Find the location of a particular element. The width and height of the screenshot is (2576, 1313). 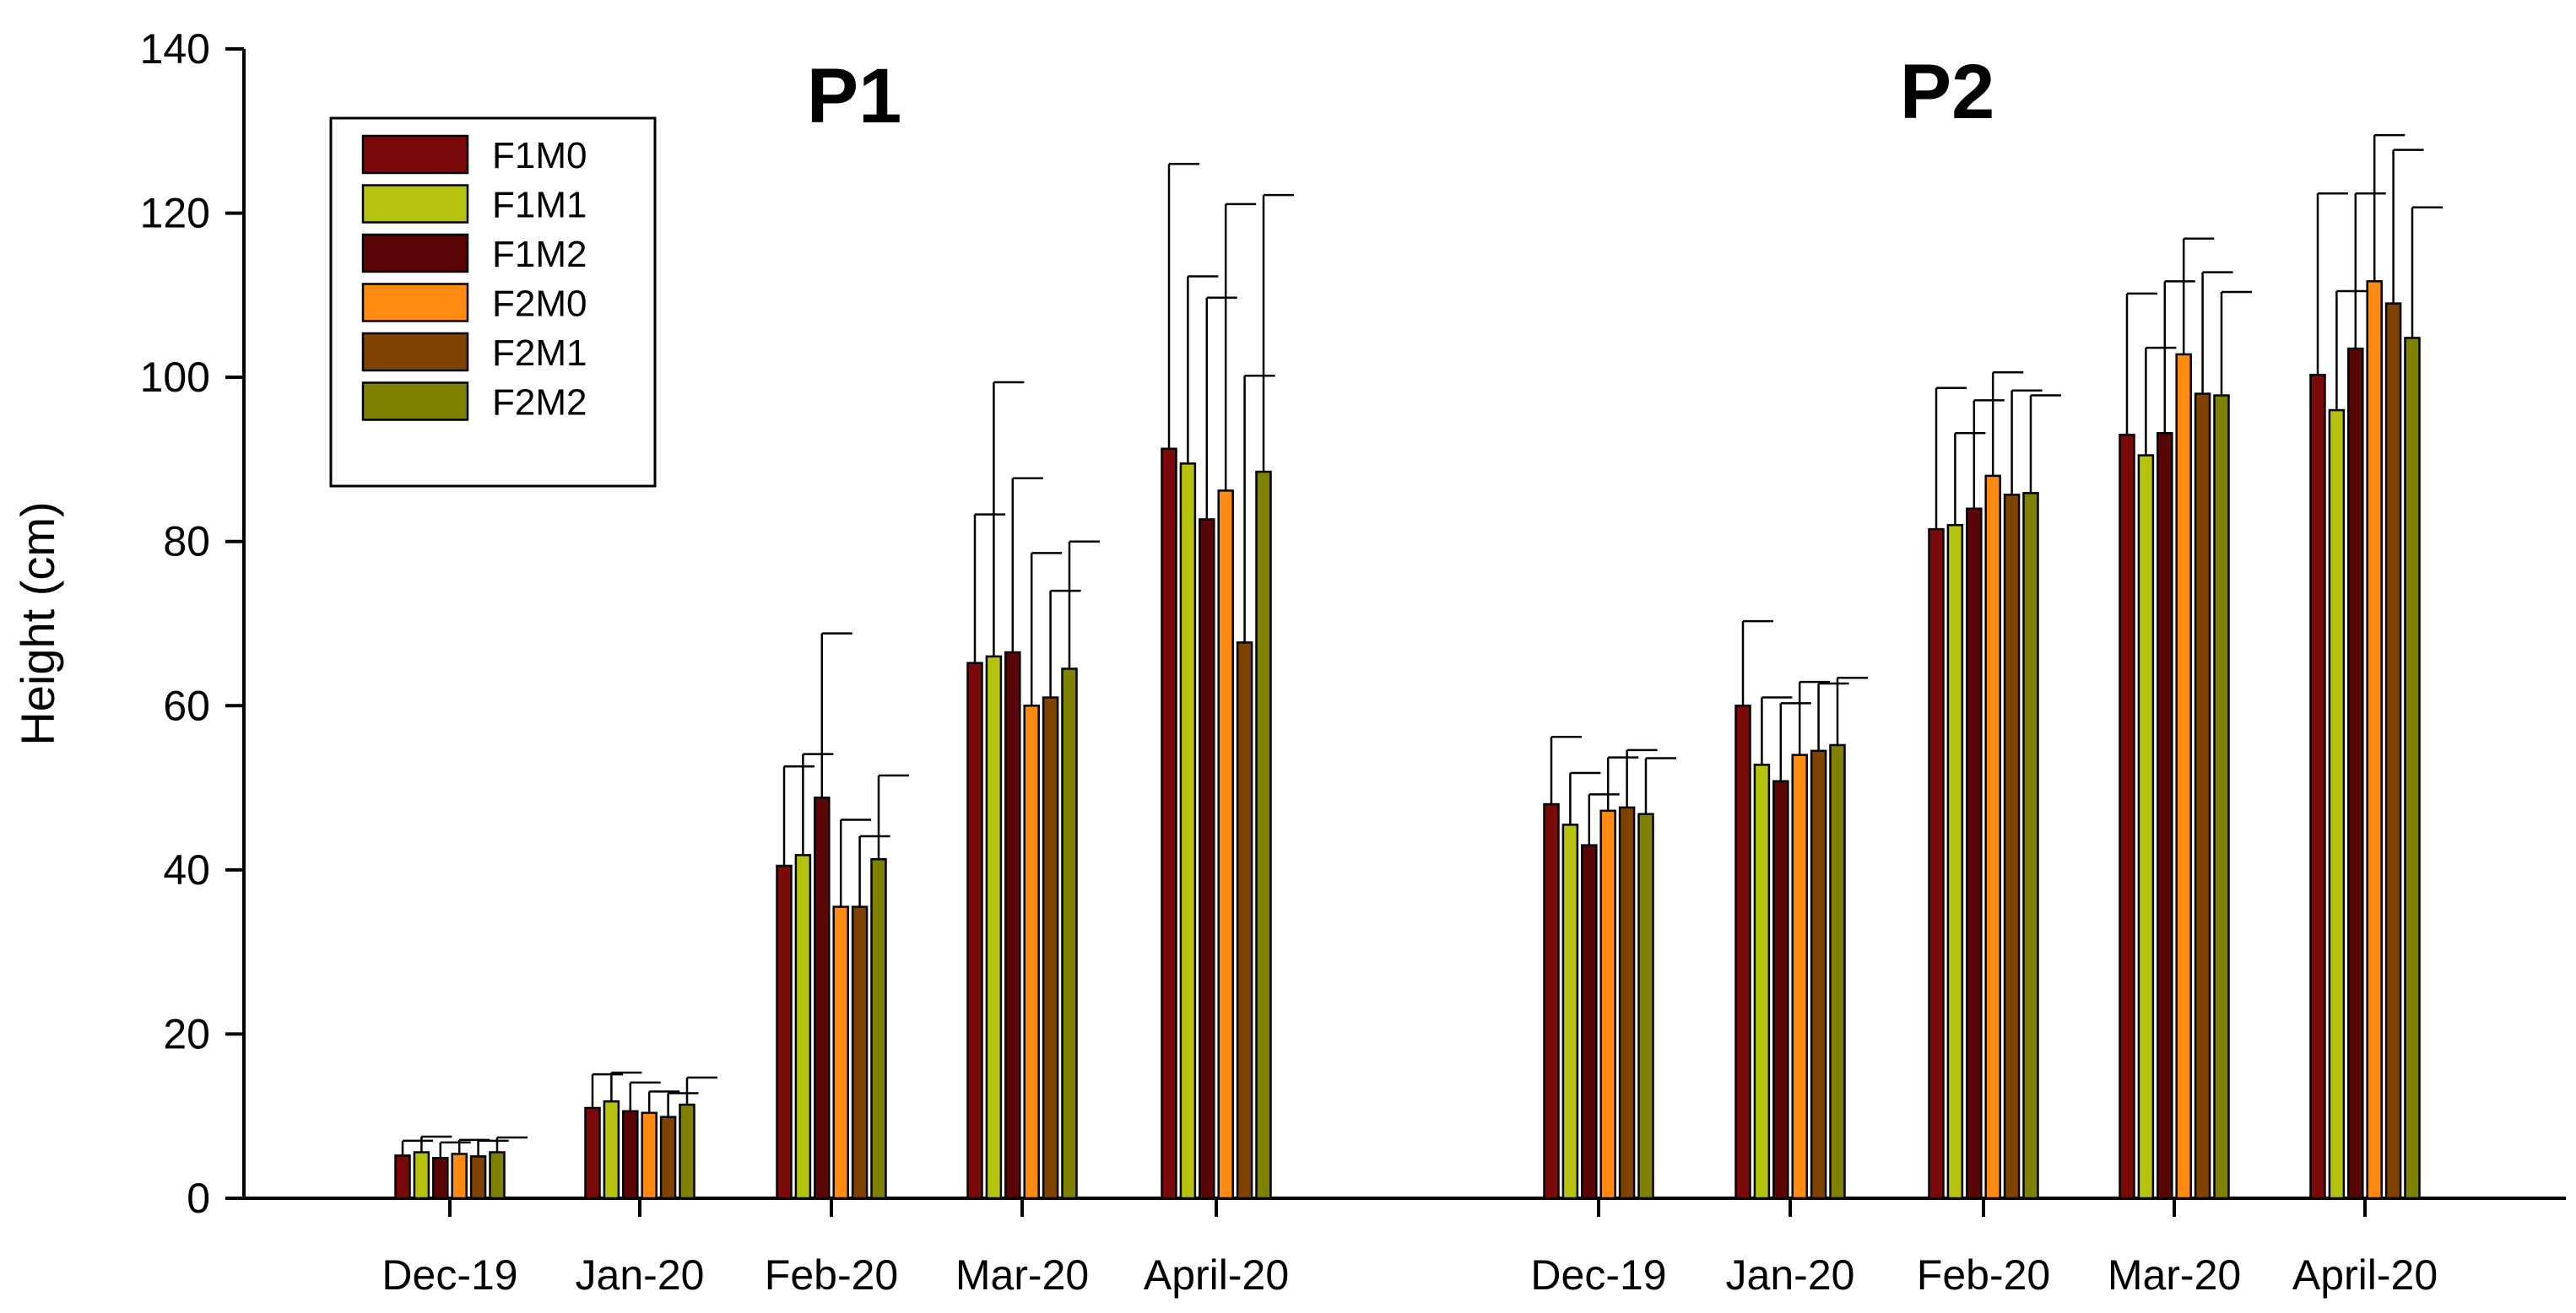

y-axis-label: Height (cm) is located at coordinates (37, 623).